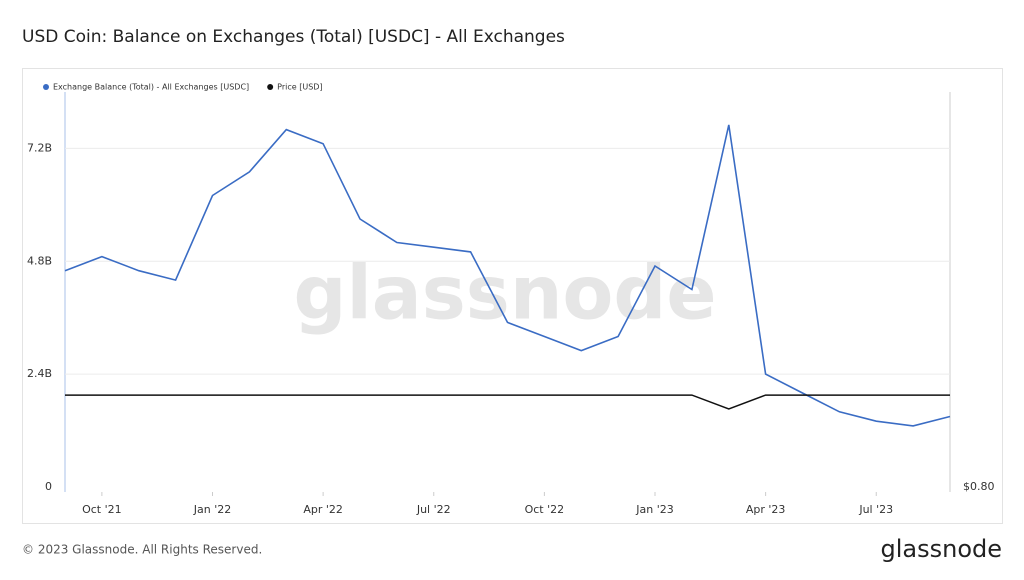 The height and width of the screenshot is (580, 1024). I want to click on x-tick-label: Apr '22, so click(323, 509).